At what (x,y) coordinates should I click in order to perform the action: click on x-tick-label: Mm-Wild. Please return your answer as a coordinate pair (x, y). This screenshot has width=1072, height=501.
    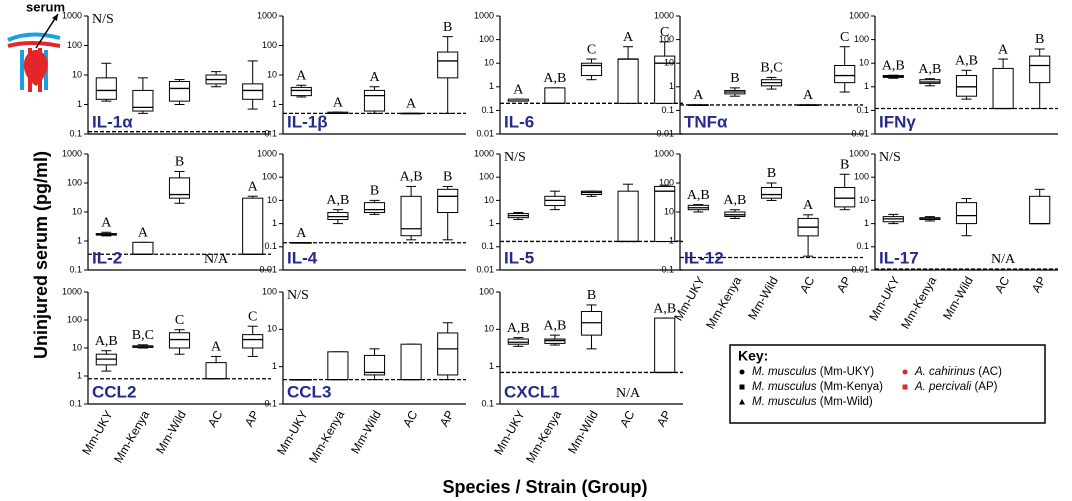
    Looking at the image, I should click on (763, 298).